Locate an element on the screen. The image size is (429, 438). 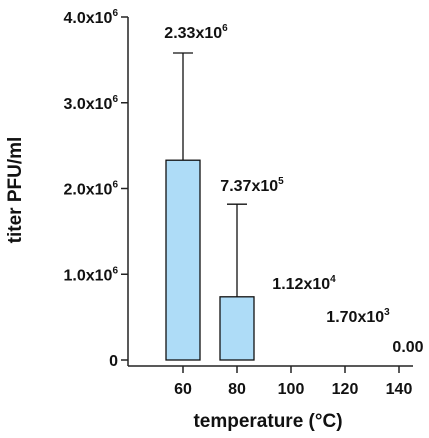
y-tick-label: 2.0x10⁶ is located at coordinates (91, 189).